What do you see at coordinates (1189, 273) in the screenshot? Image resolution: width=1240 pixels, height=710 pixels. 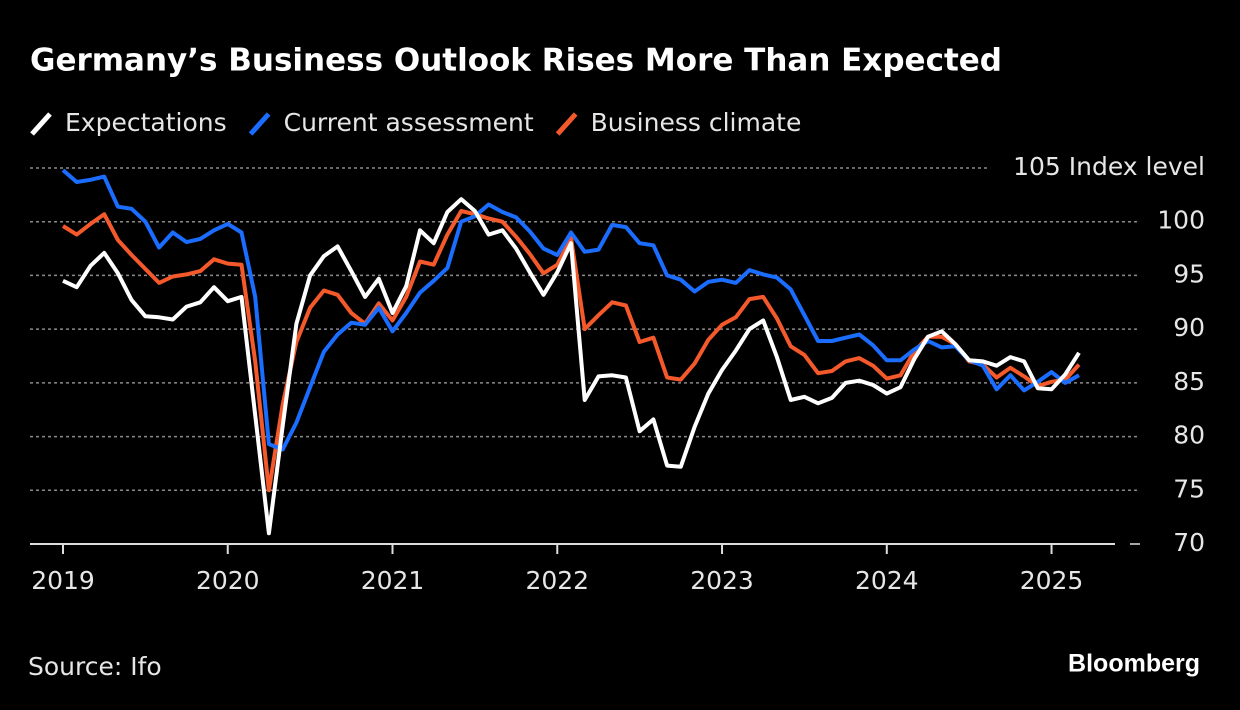 I see `y-tick-label: 95` at bounding box center [1189, 273].